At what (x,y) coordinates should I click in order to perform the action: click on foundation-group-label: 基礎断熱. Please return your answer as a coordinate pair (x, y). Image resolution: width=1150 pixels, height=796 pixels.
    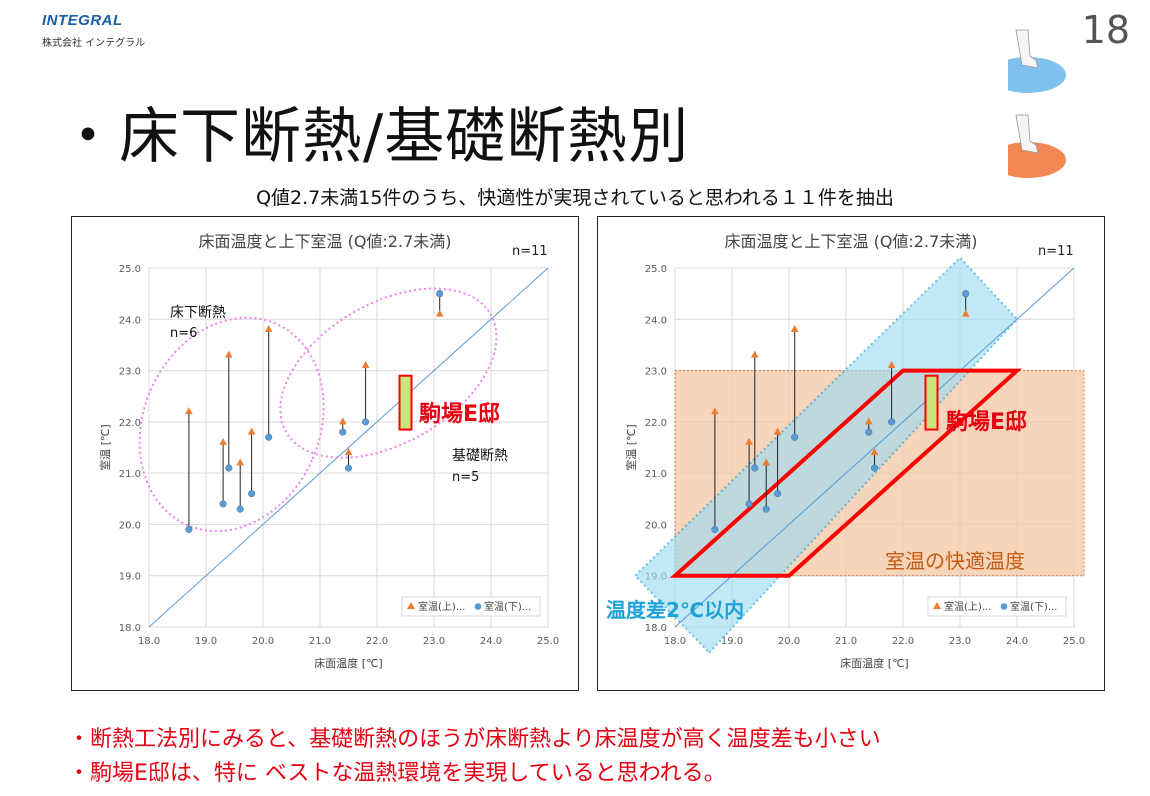
    Looking at the image, I should click on (480, 455).